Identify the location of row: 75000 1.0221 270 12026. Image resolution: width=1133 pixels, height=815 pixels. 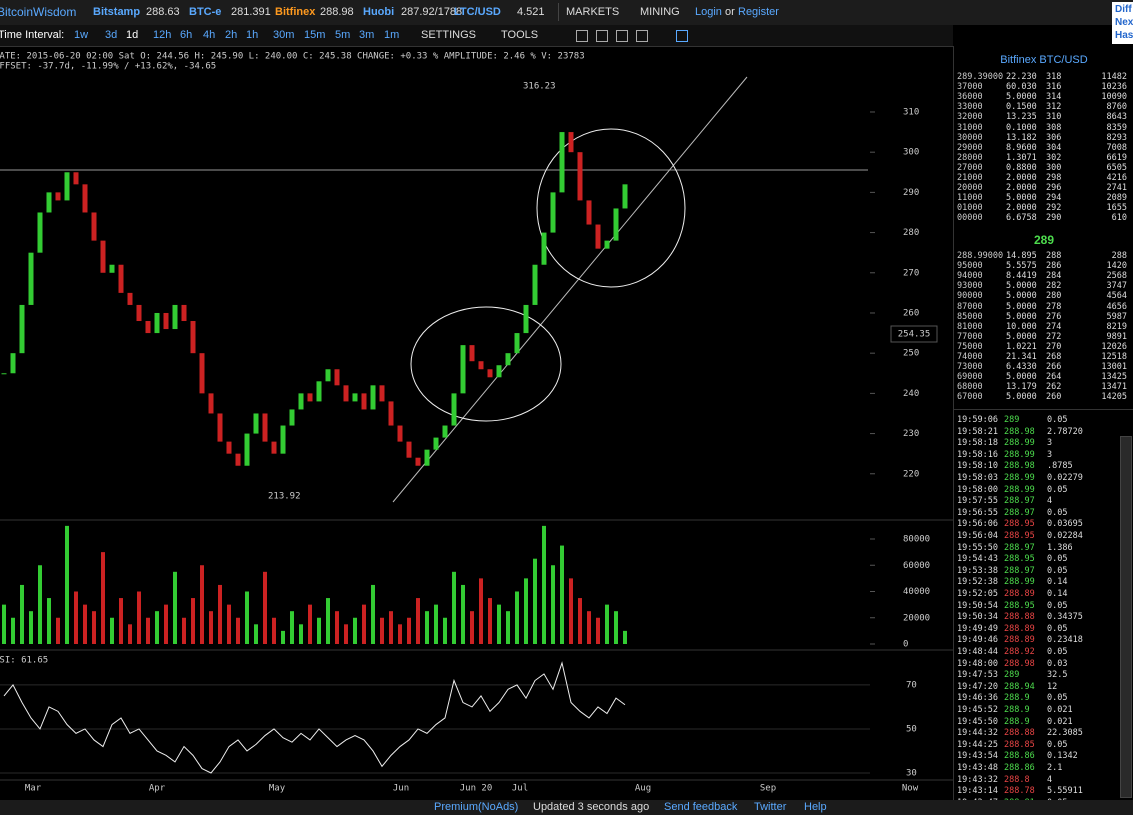
(1043, 347).